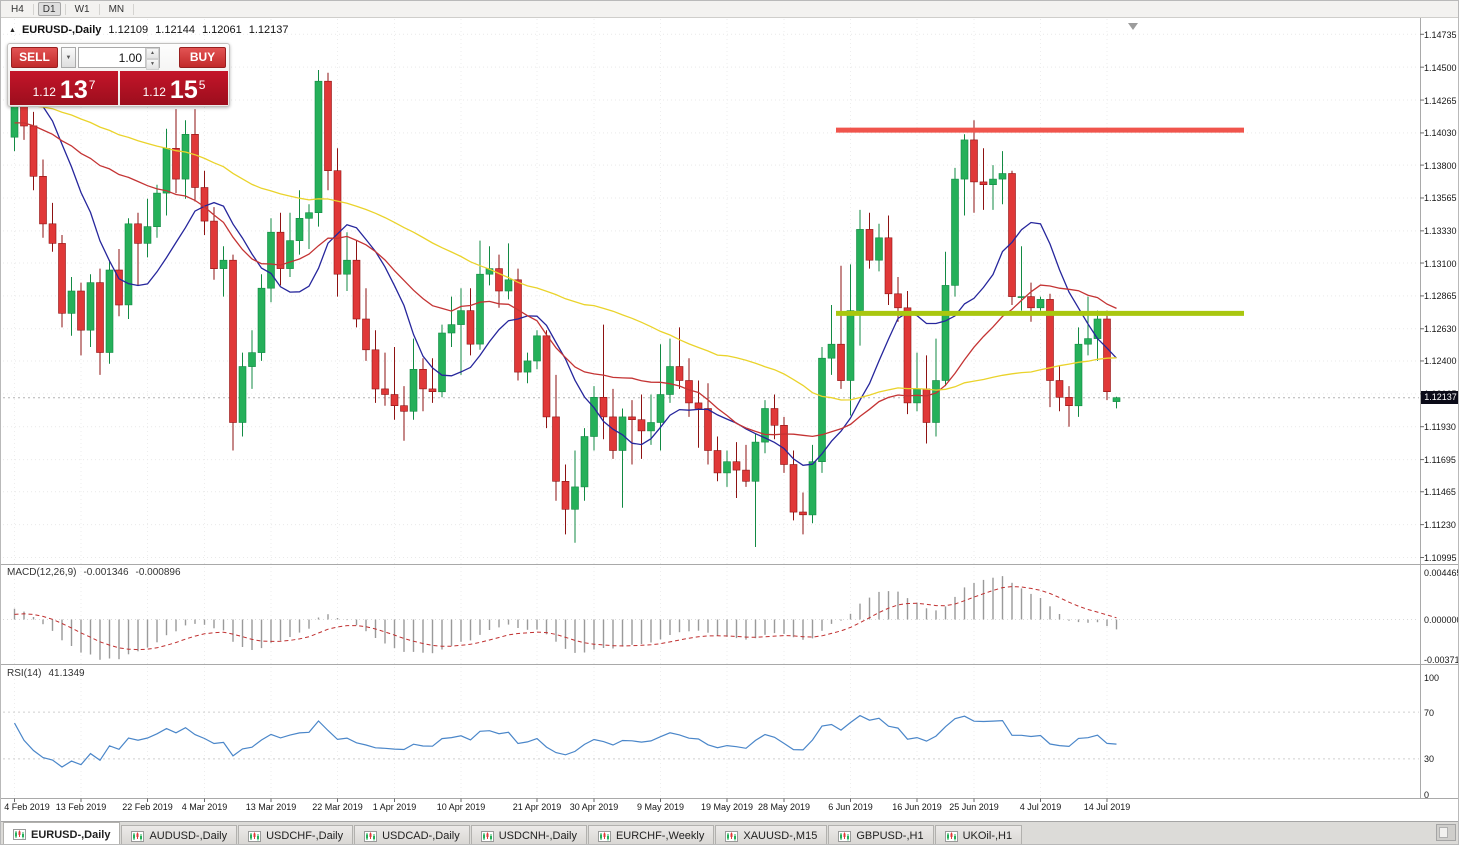 This screenshot has width=1459, height=845. What do you see at coordinates (1427, 794) in the screenshot?
I see `rsi-axis-label: 0` at bounding box center [1427, 794].